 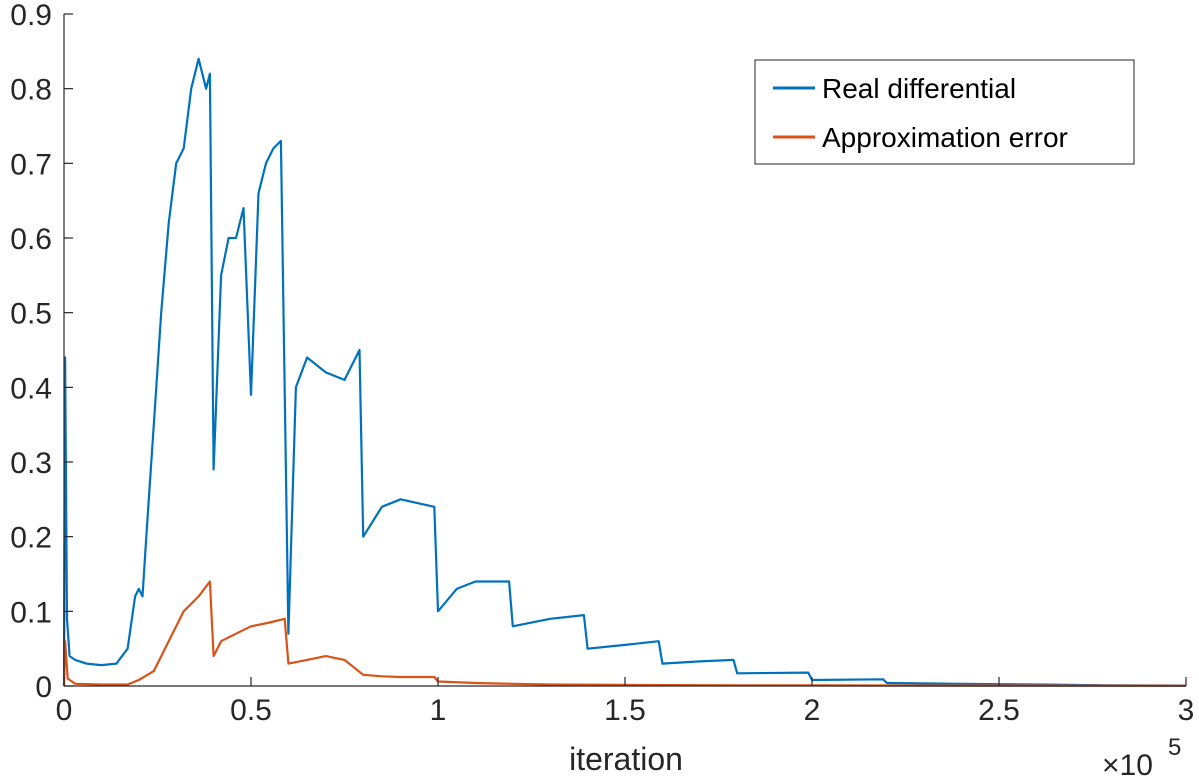 What do you see at coordinates (64, 710) in the screenshot?
I see `x-tick-label: 0` at bounding box center [64, 710].